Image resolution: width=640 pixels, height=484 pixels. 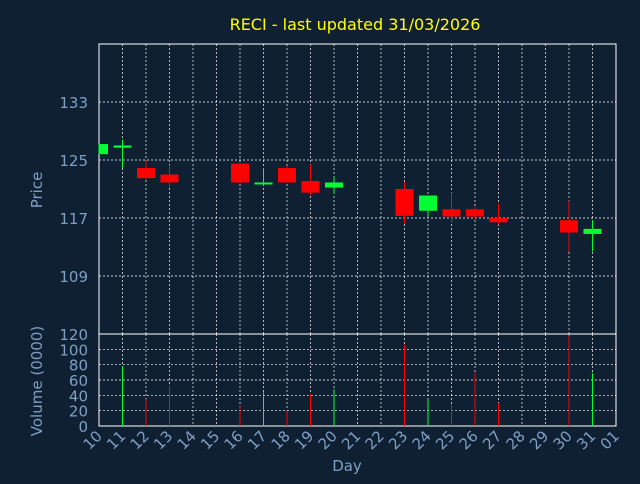 What do you see at coordinates (83, 427) in the screenshot?
I see `volume-tick-label: 0` at bounding box center [83, 427].